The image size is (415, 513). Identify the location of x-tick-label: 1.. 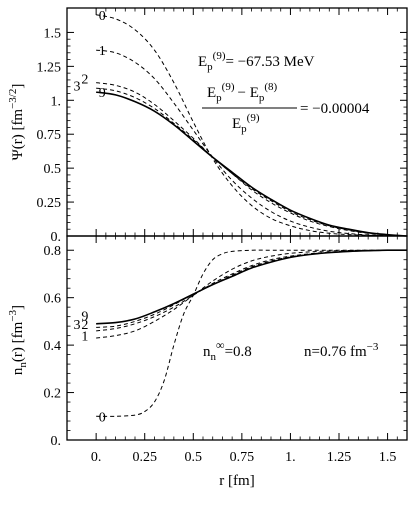
(290, 457).